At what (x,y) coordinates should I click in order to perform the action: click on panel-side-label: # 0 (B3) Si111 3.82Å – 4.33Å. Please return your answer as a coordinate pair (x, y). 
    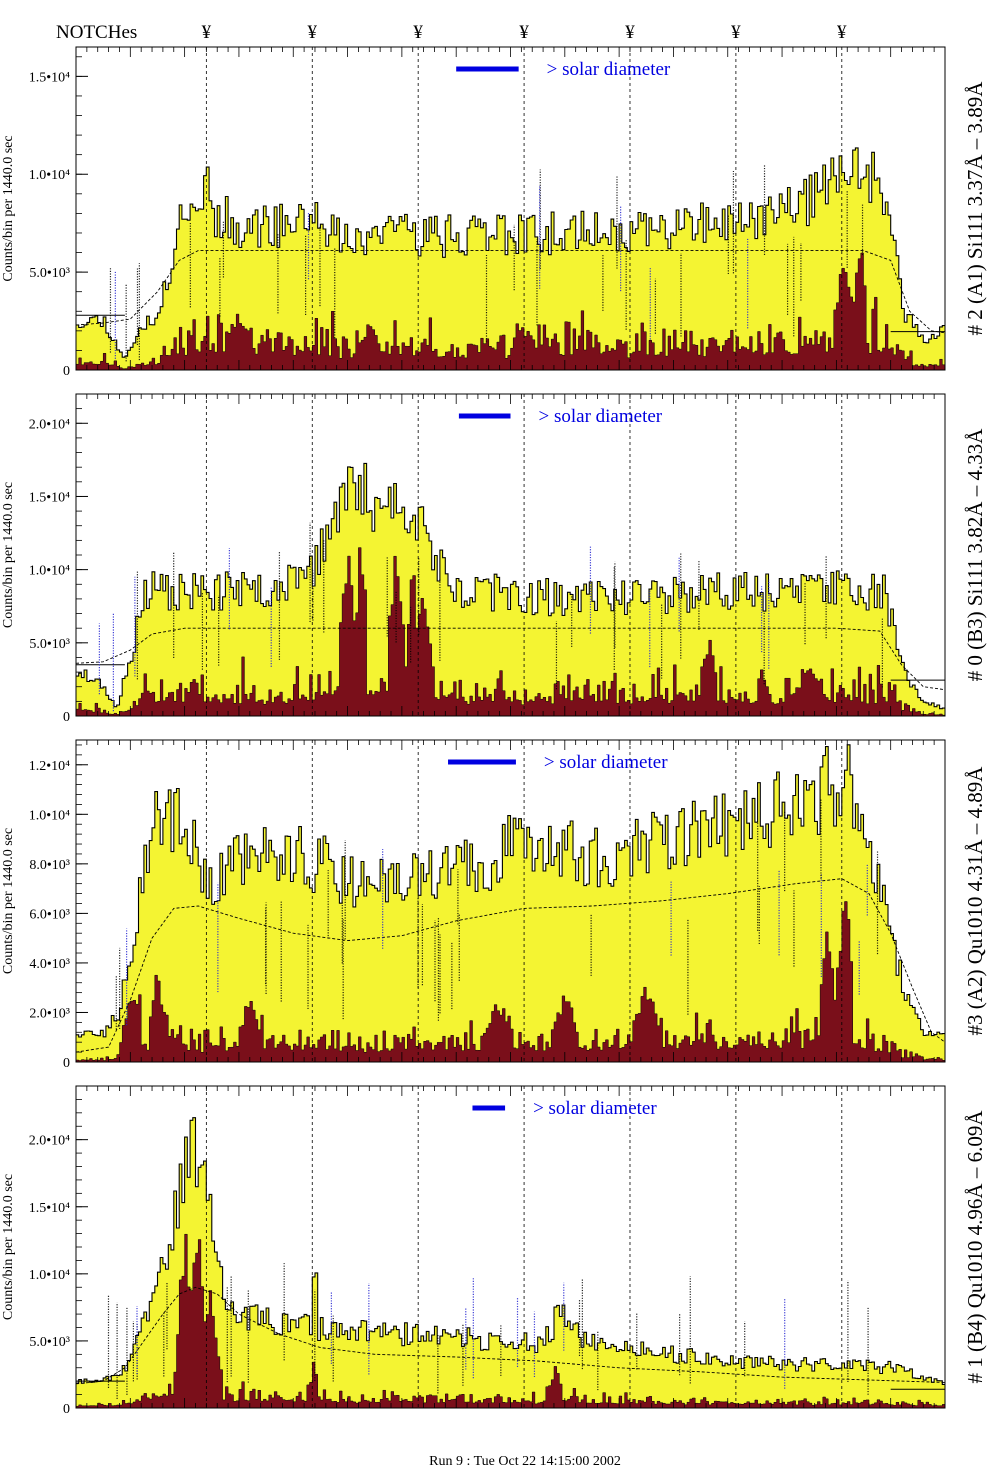
    Looking at the image, I should click on (975, 555).